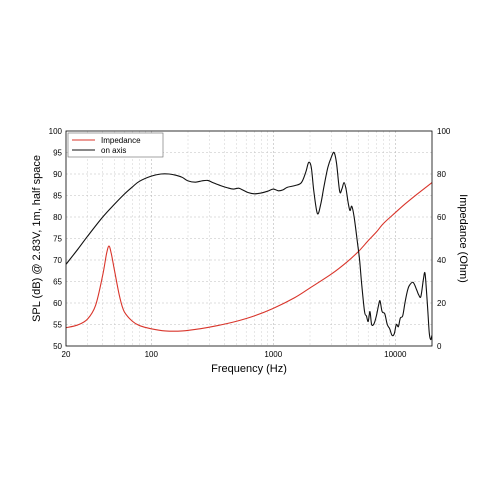  I want to click on legend-box, so click(115, 145).